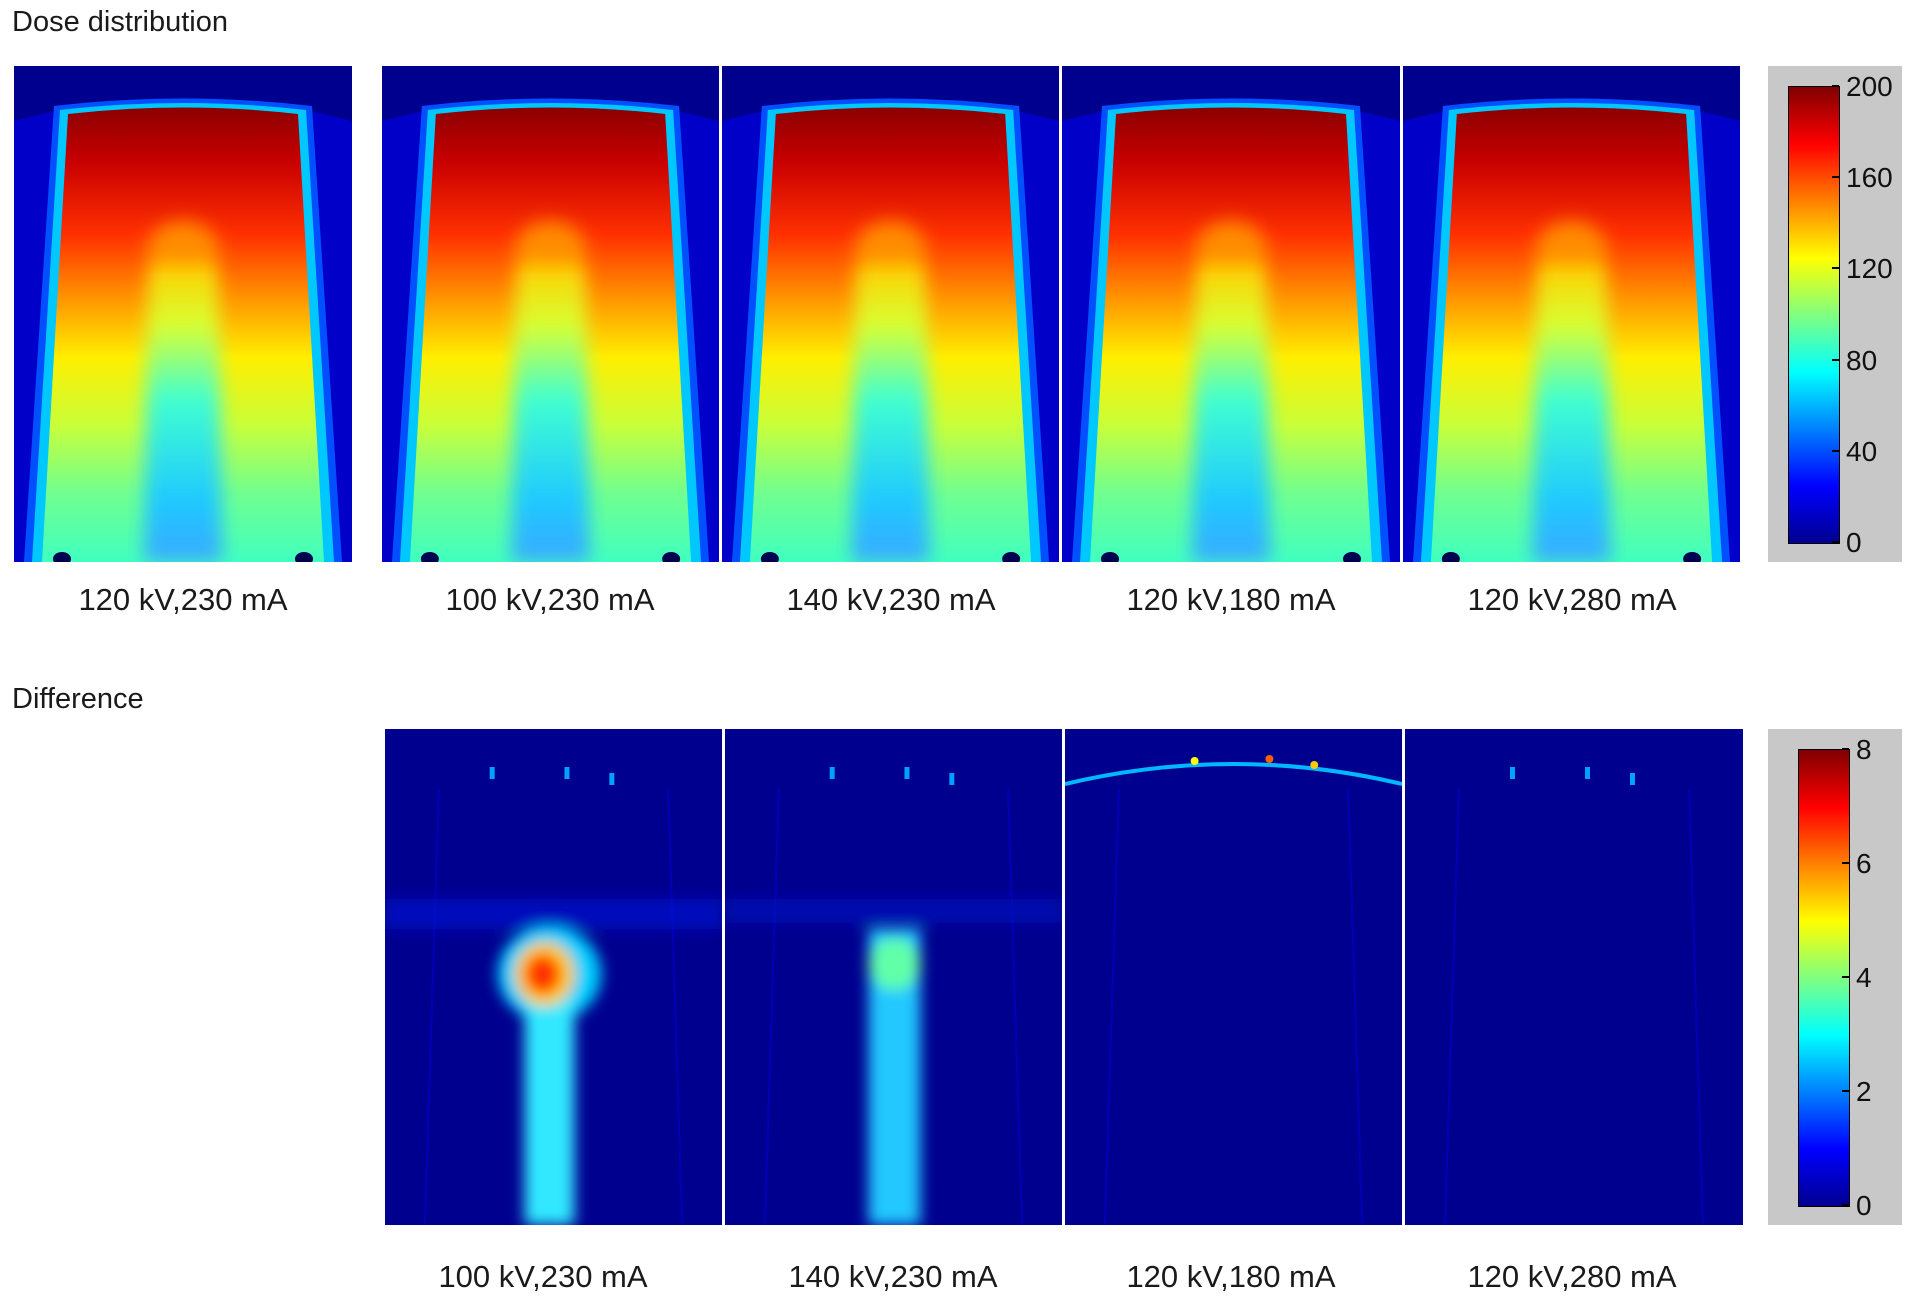  Describe the element at coordinates (1869, 178) in the screenshot. I see `colorbar-tick-label: 160` at that location.